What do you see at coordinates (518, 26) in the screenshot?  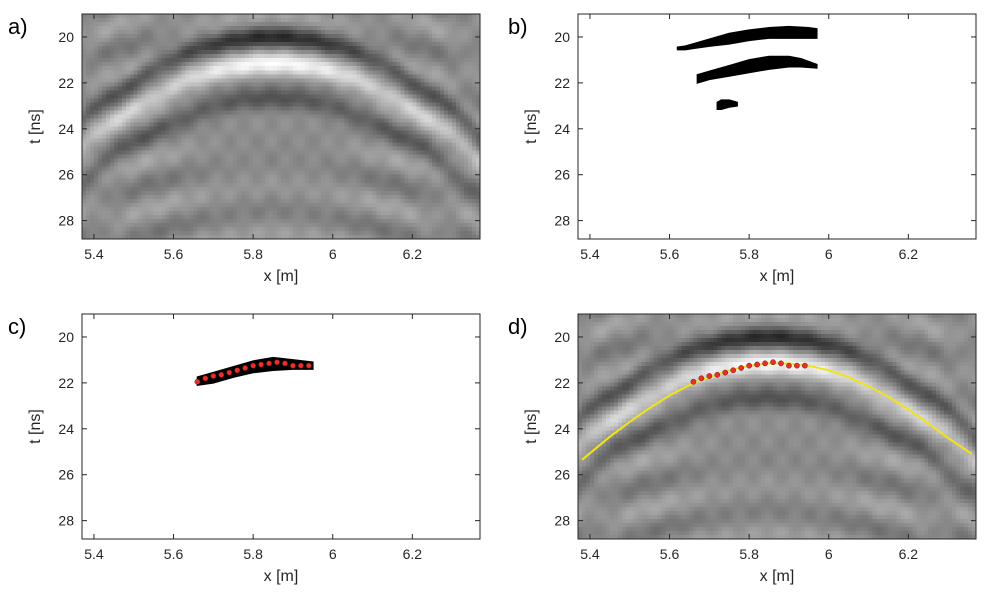 I see `panel-label-b: b)` at bounding box center [518, 26].